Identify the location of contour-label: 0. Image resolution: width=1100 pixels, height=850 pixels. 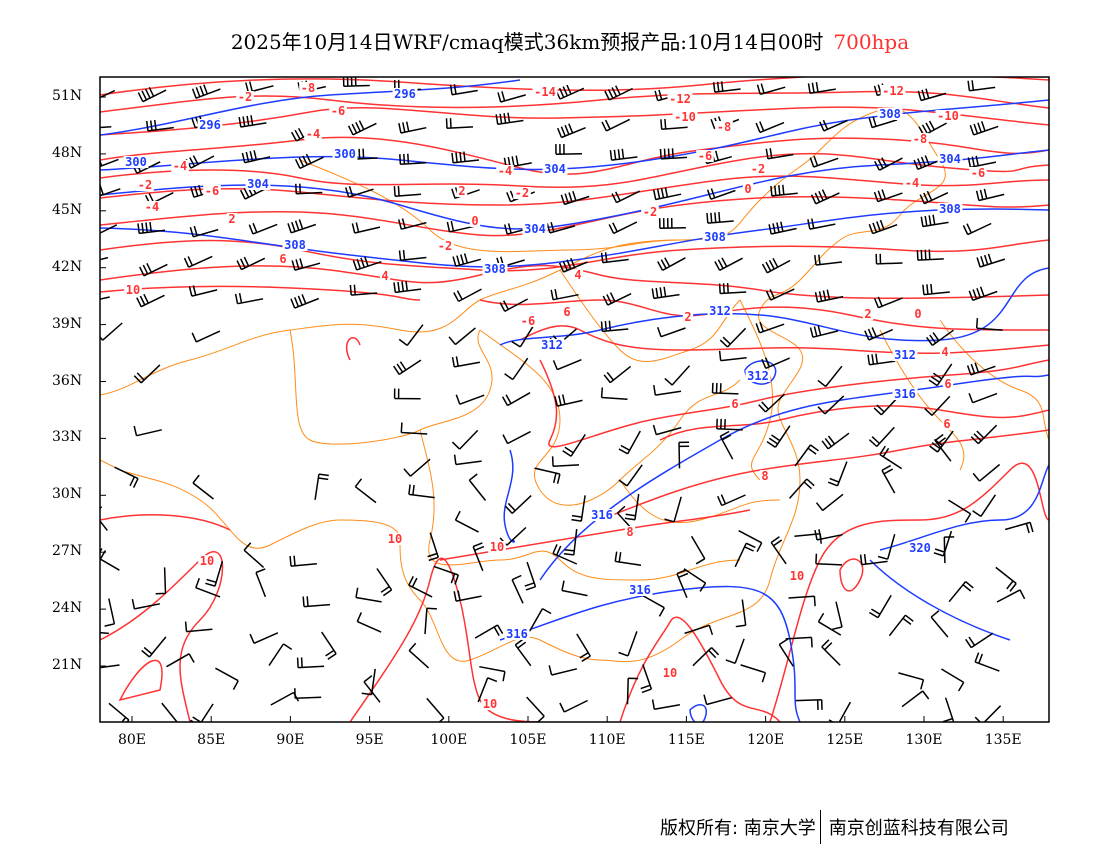
(747, 189).